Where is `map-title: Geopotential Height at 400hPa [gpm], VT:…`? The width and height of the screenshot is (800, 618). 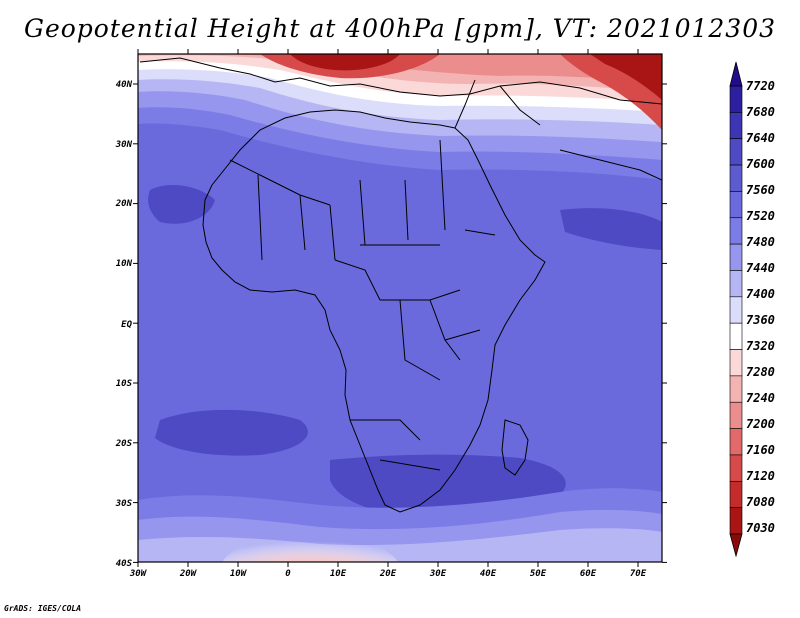
map-title: Geopotential Height at 400hPa [gpm], VT:… is located at coordinates (400, 28).